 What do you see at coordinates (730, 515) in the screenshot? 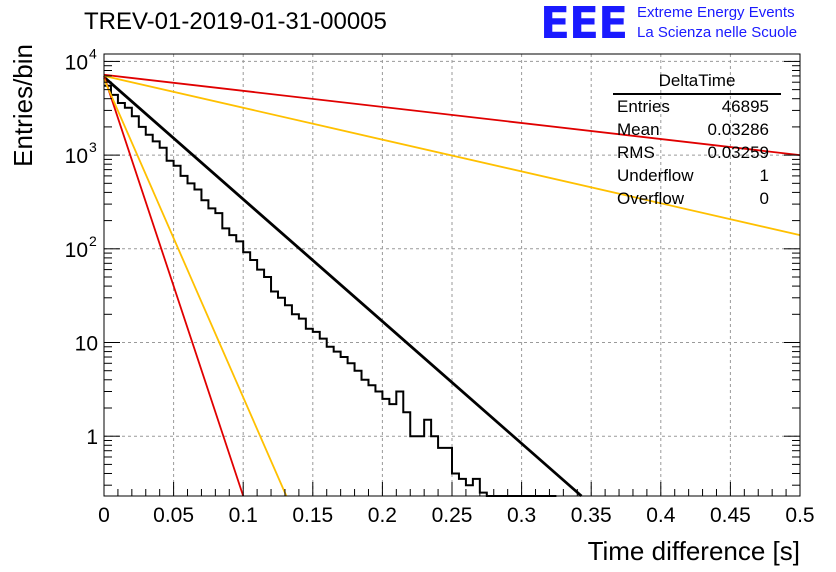
I see `x-tick-label: 0.45` at bounding box center [730, 515].